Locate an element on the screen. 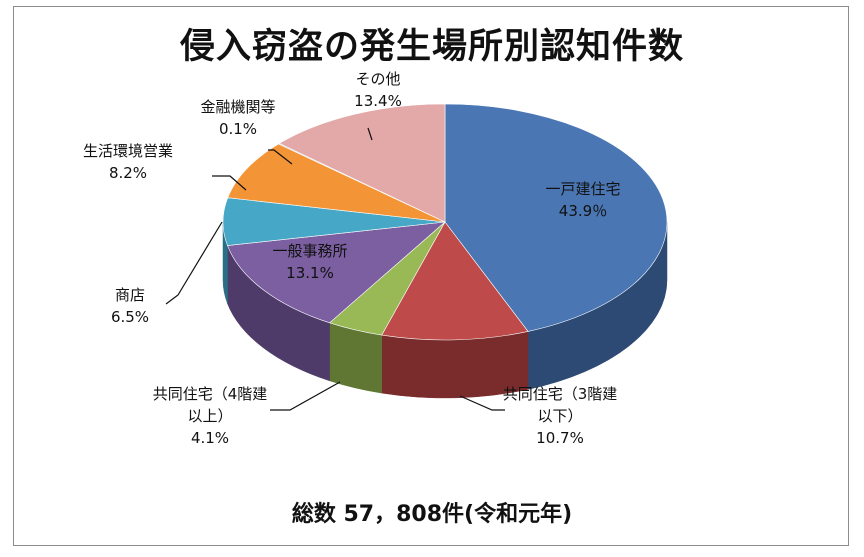 This screenshot has width=864, height=557. slice-label-1-line-1: 以下） is located at coordinates (559, 416).